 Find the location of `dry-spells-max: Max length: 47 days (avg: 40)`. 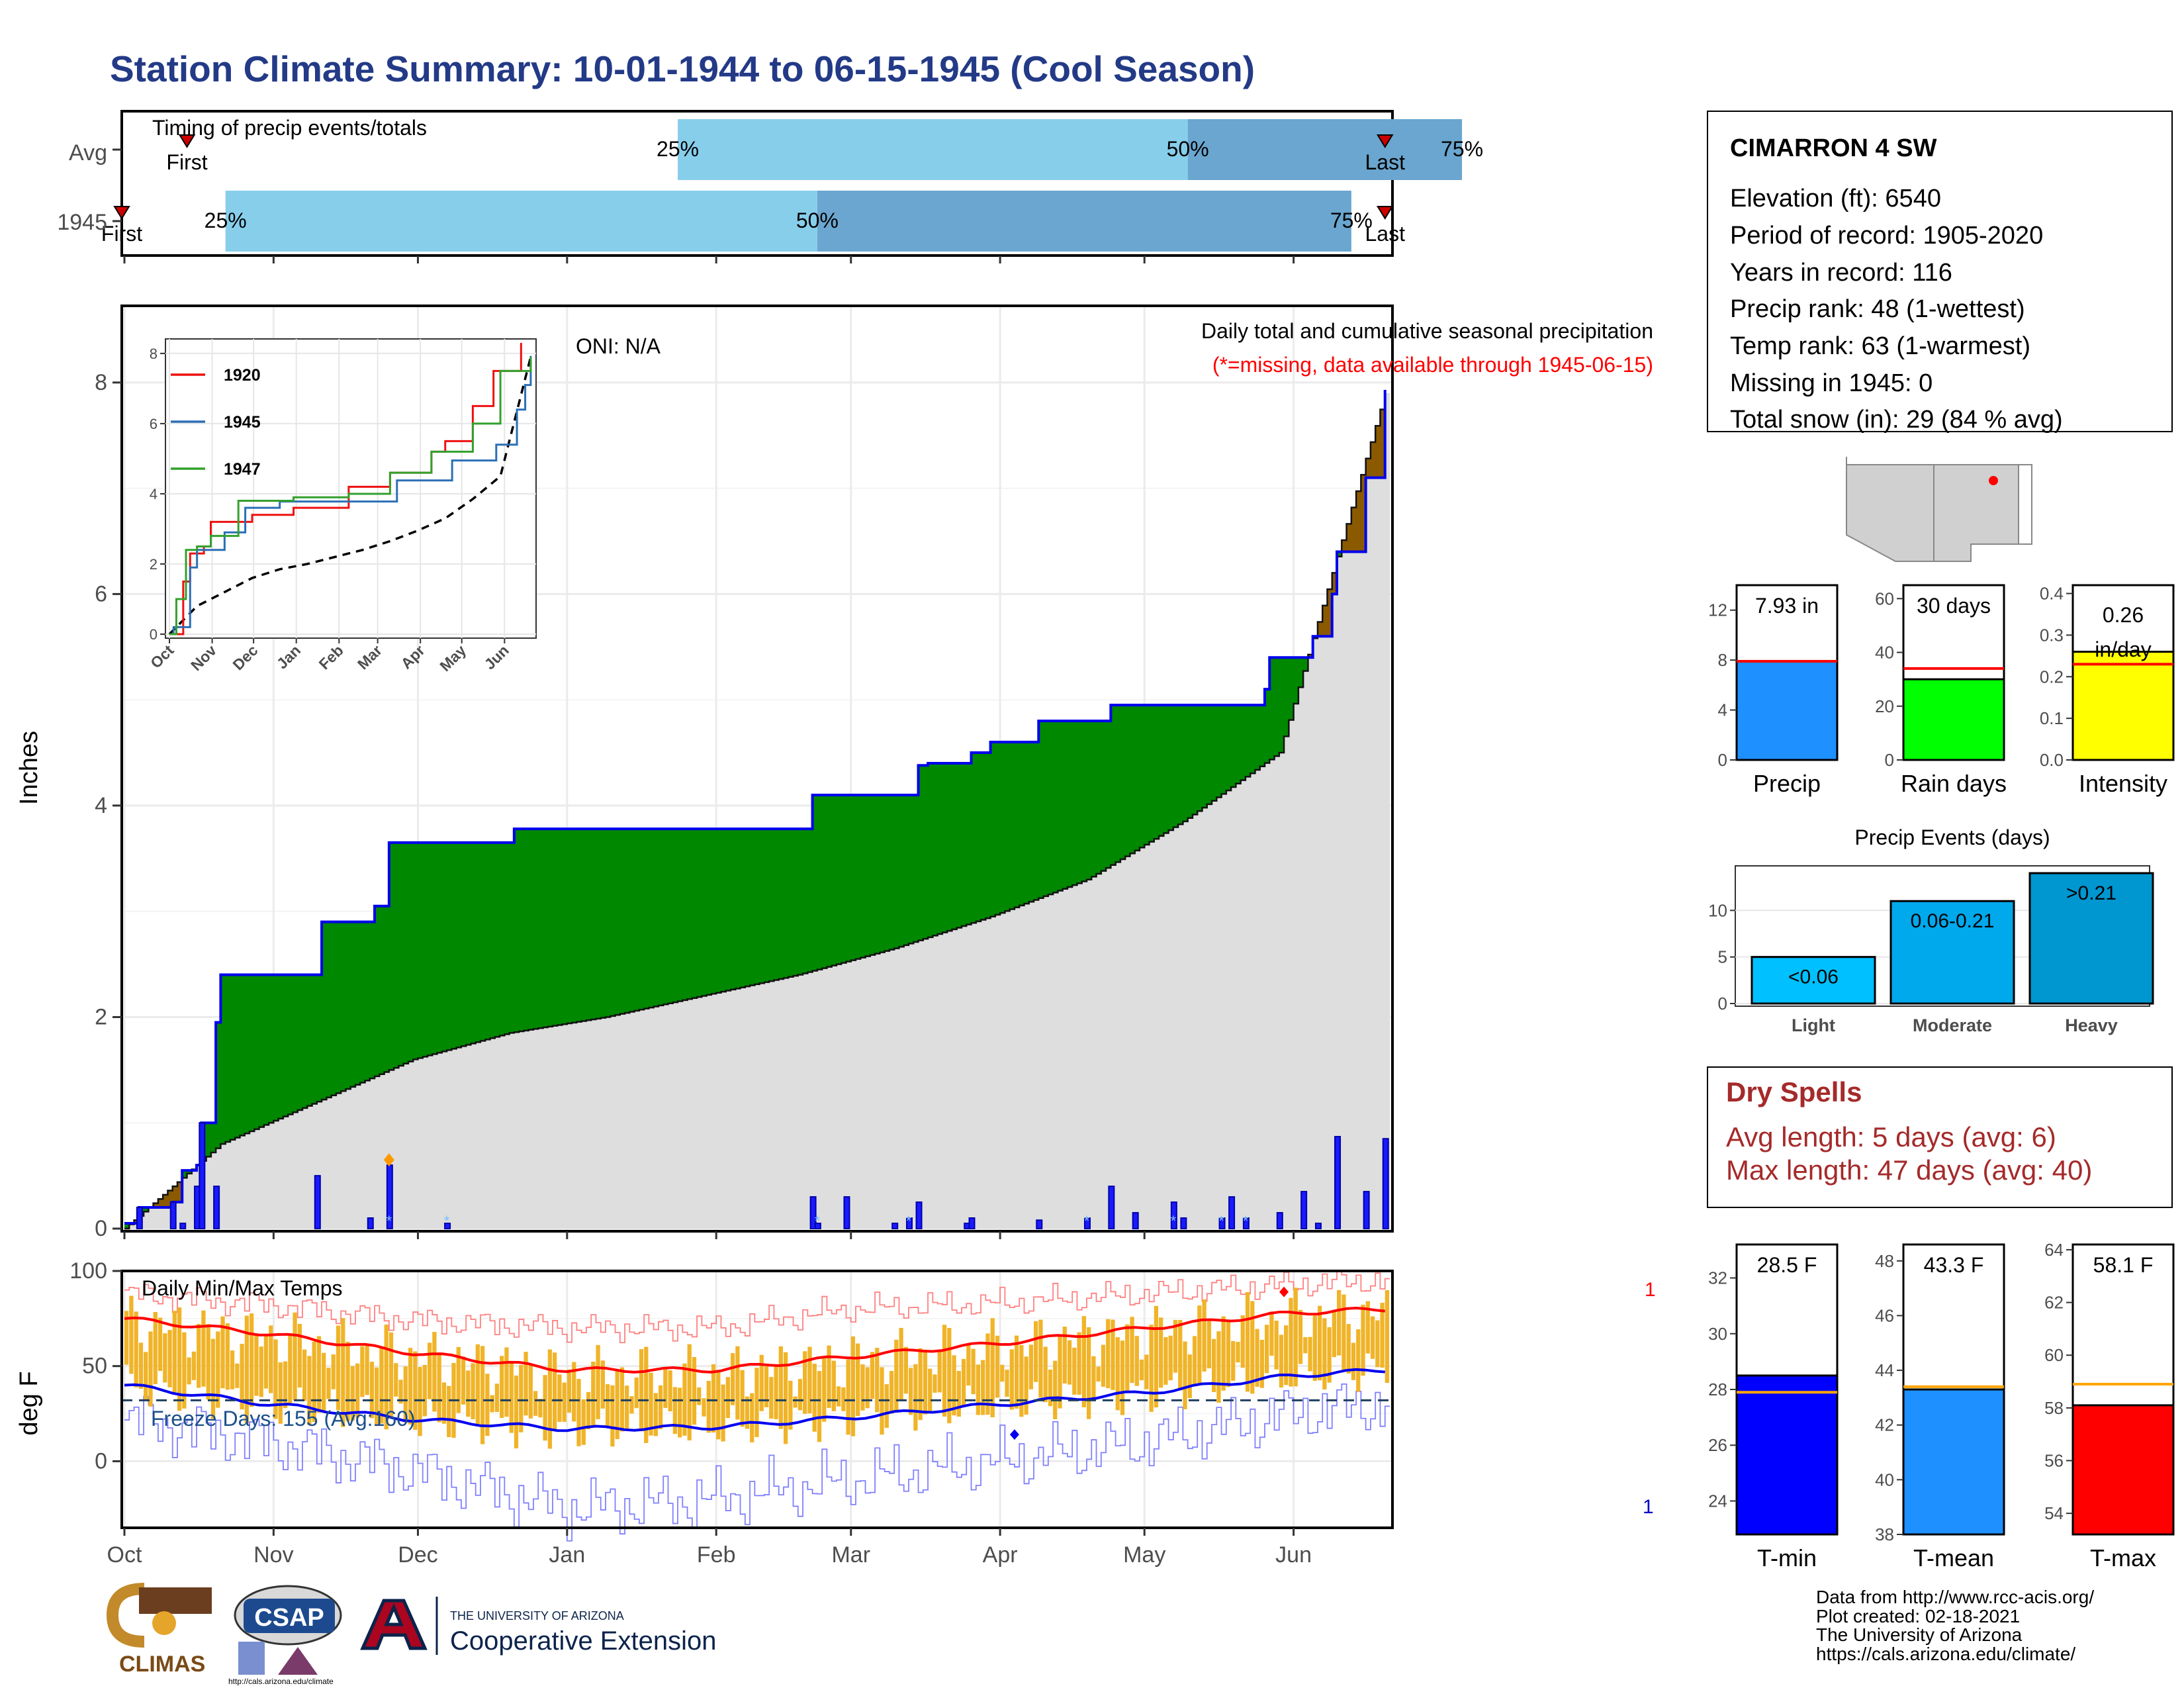

dry-spells-max: Max length: 47 days (avg: 40) is located at coordinates (1909, 1170).